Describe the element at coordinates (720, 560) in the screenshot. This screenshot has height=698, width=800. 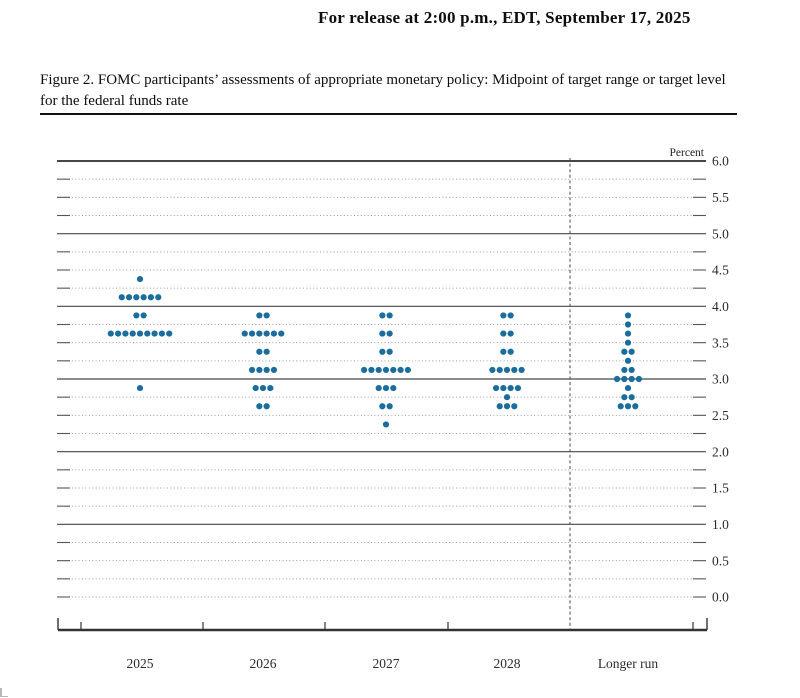
I see `y-axis-label: 0.5` at that location.